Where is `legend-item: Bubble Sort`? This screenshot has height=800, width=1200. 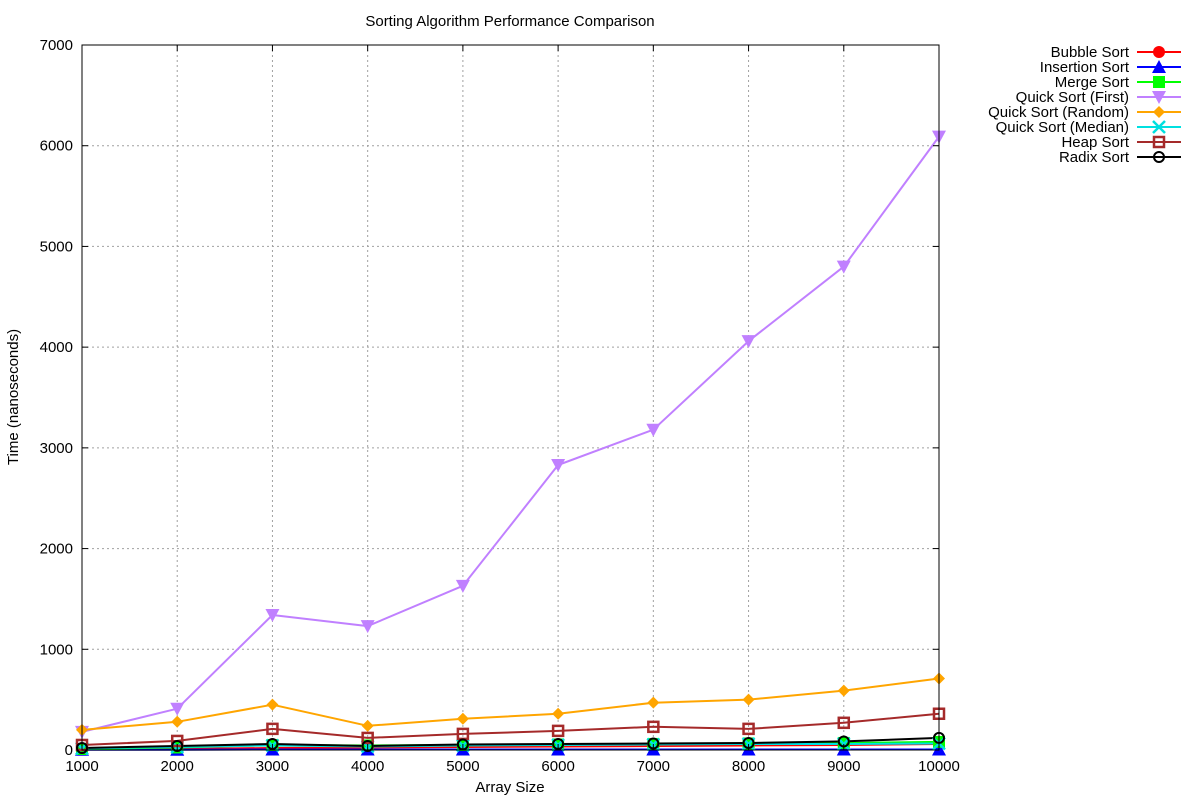 legend-item: Bubble Sort is located at coordinates (1116, 52).